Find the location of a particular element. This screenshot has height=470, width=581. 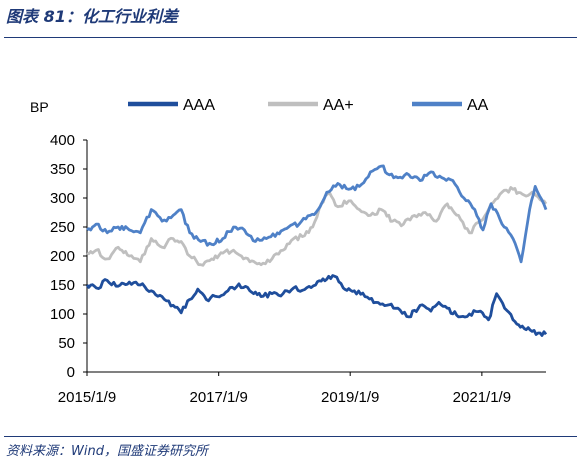

x-tick-label: 2017/1/9 is located at coordinates (218, 397).